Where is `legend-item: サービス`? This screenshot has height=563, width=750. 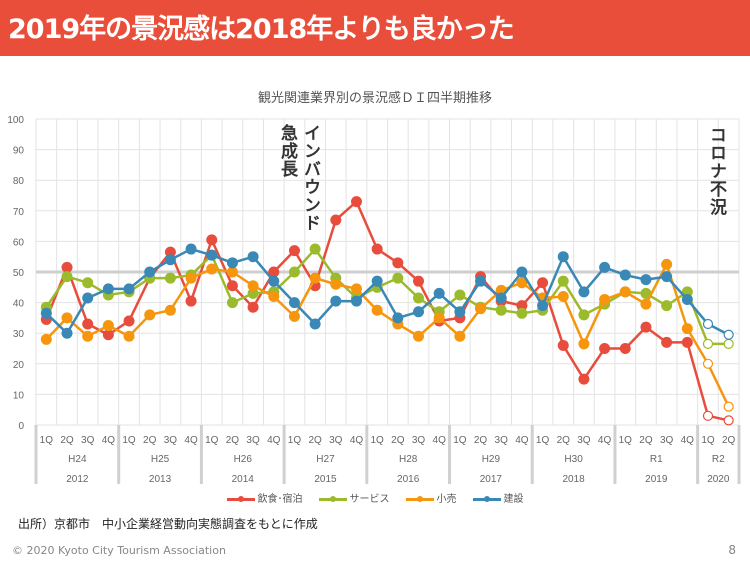
legend-item: サービス is located at coordinates (354, 497).